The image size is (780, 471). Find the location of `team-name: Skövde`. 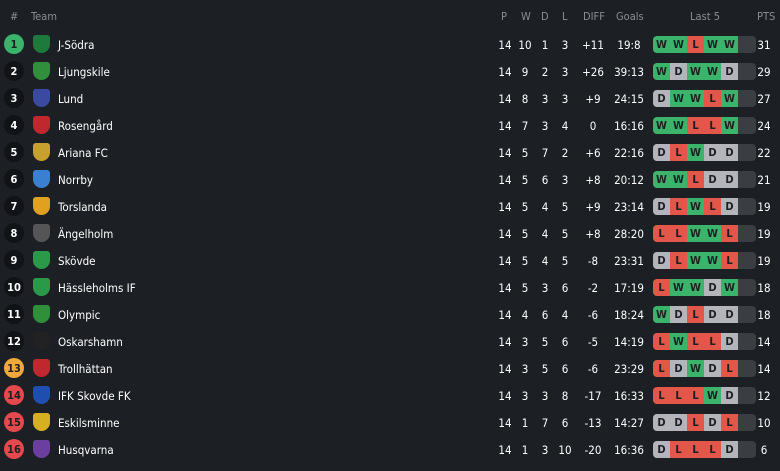

team-name: Skövde is located at coordinates (77, 261).